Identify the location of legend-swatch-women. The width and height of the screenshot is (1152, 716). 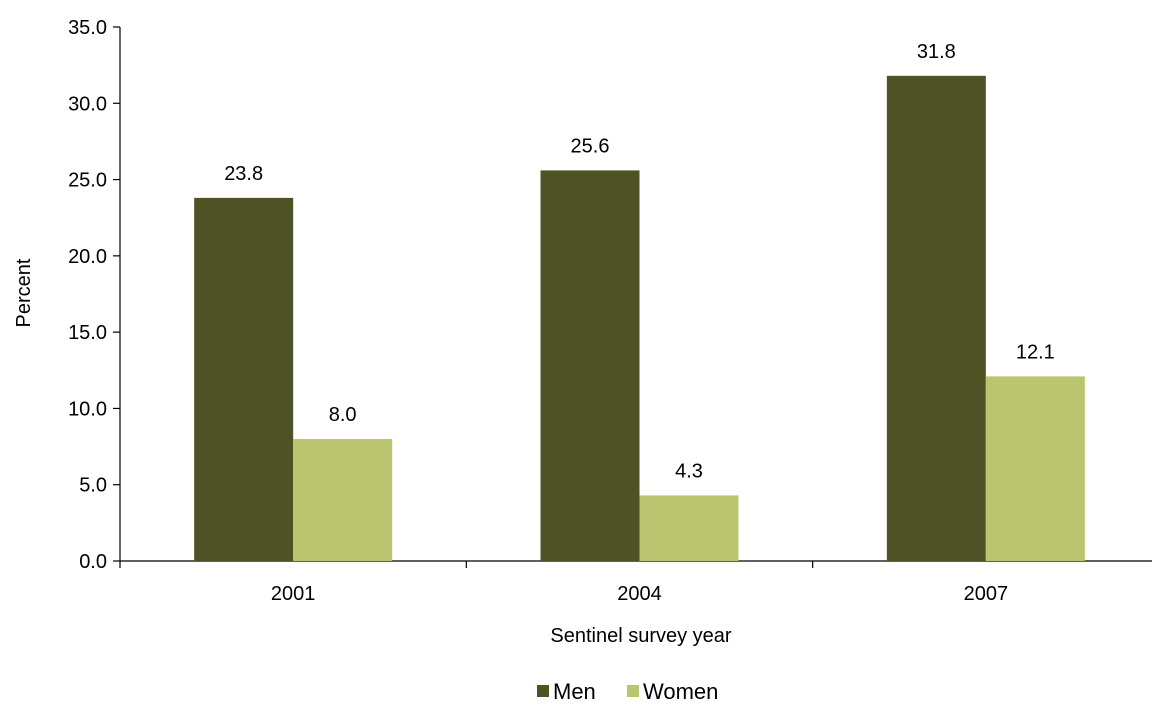
(633, 691).